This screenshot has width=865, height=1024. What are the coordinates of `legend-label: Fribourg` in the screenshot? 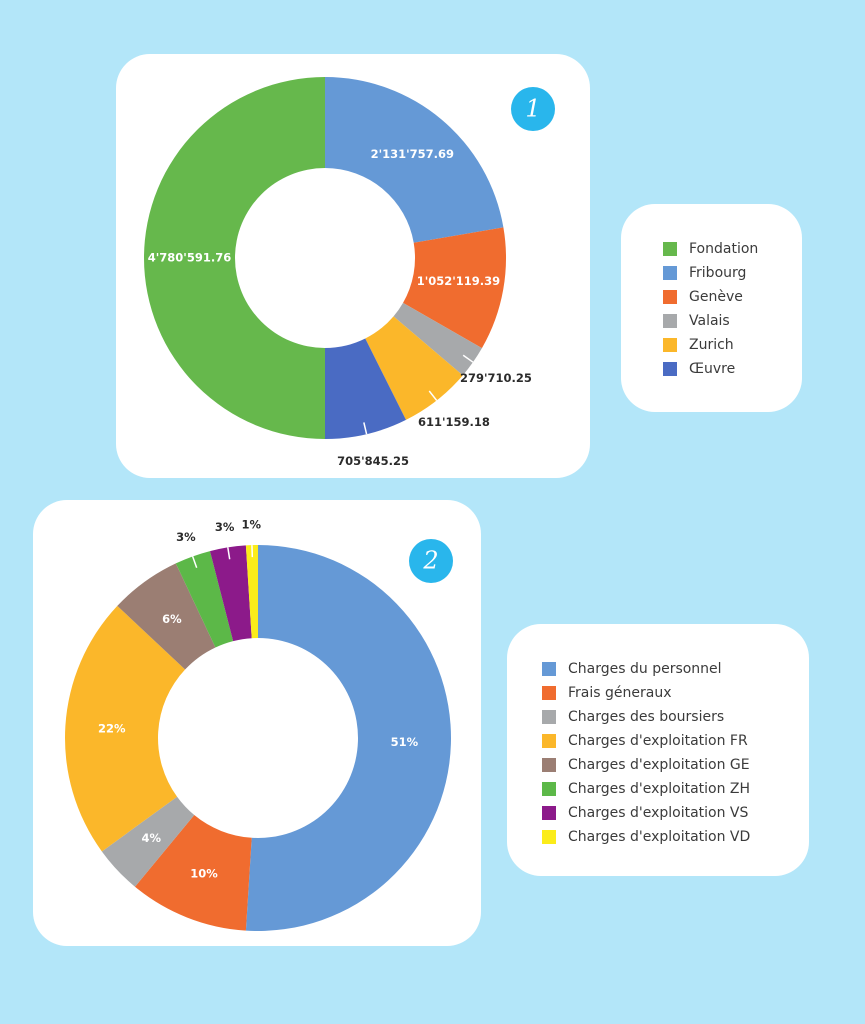 It's located at (718, 273).